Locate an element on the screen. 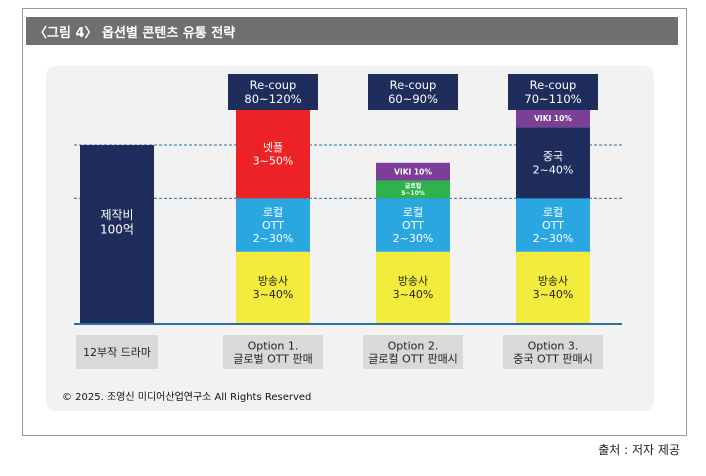 This screenshot has height=476, width=706. recoup-label-1: Re-coup 80~120% is located at coordinates (272, 92).